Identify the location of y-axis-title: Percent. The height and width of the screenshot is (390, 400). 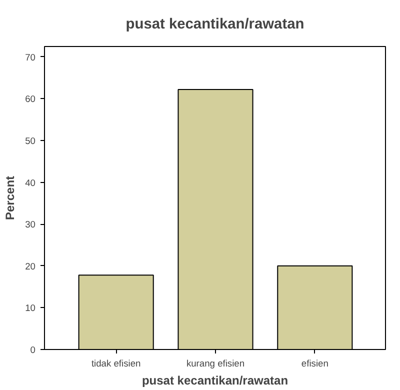
(10, 198).